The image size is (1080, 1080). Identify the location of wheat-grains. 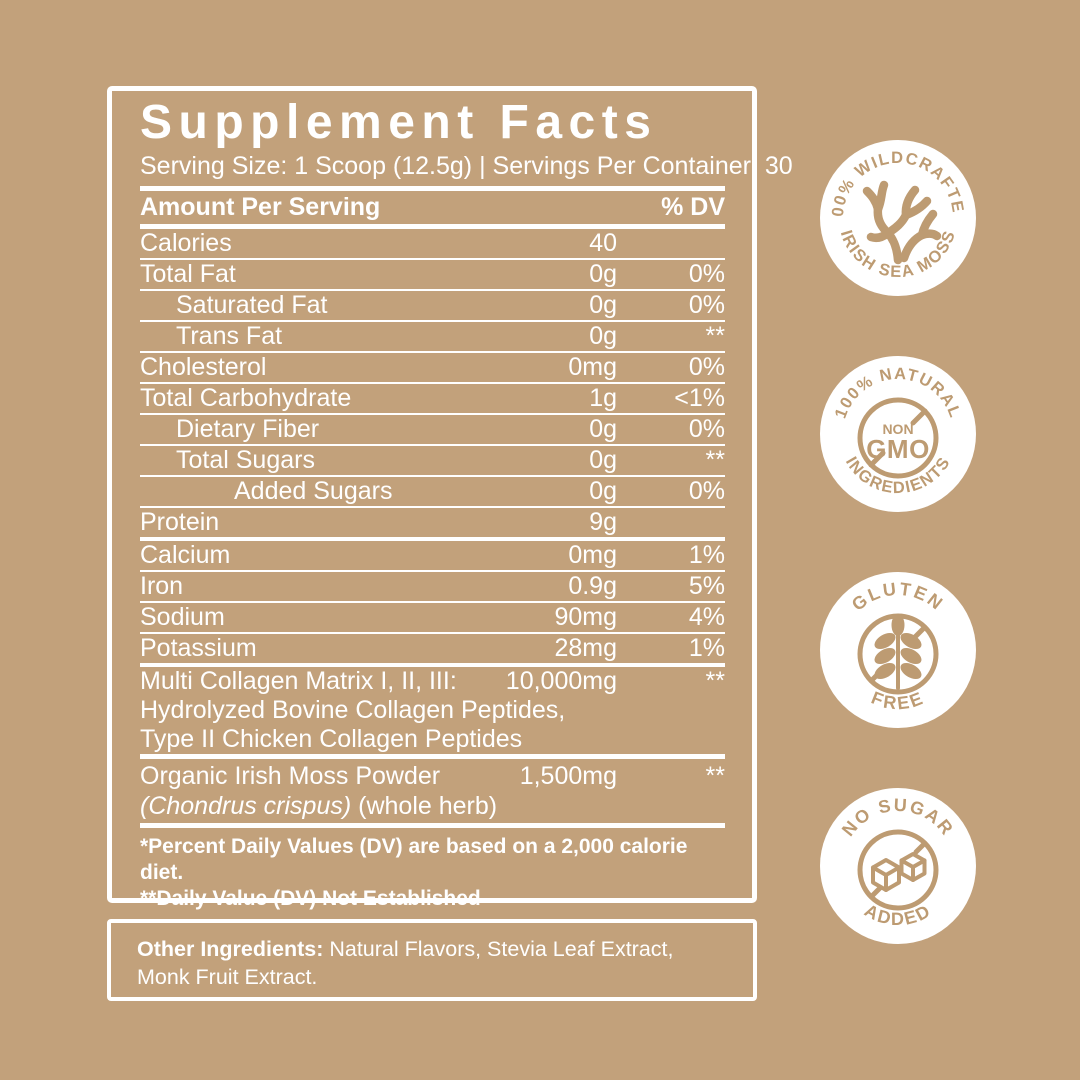
(898, 647).